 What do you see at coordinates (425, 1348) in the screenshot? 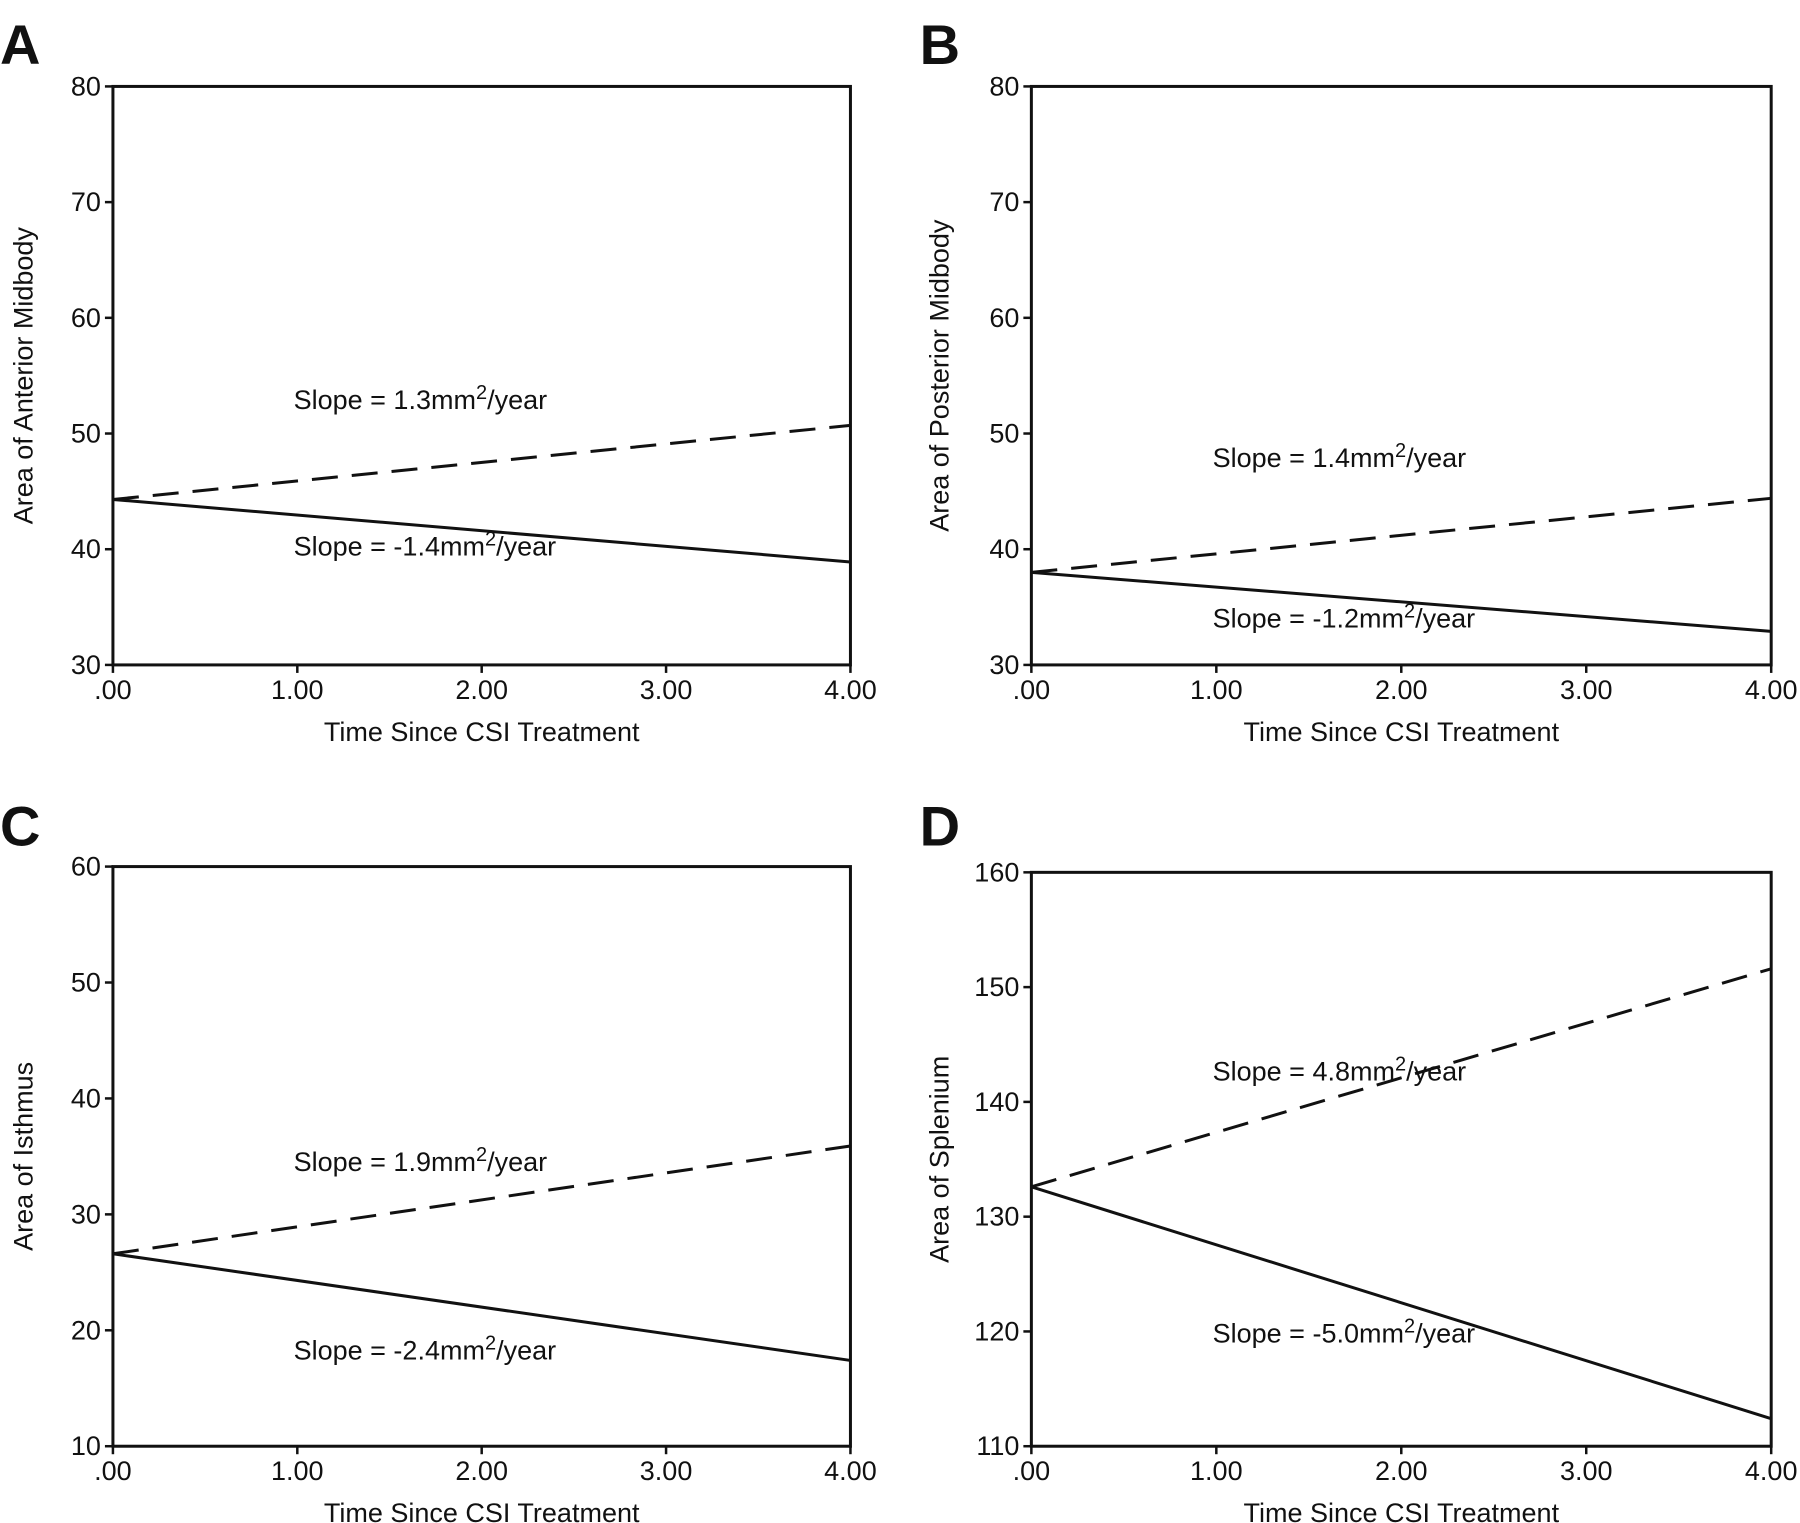
I see `slope-annotation: Slope = -2.4mm2/year` at bounding box center [425, 1348].